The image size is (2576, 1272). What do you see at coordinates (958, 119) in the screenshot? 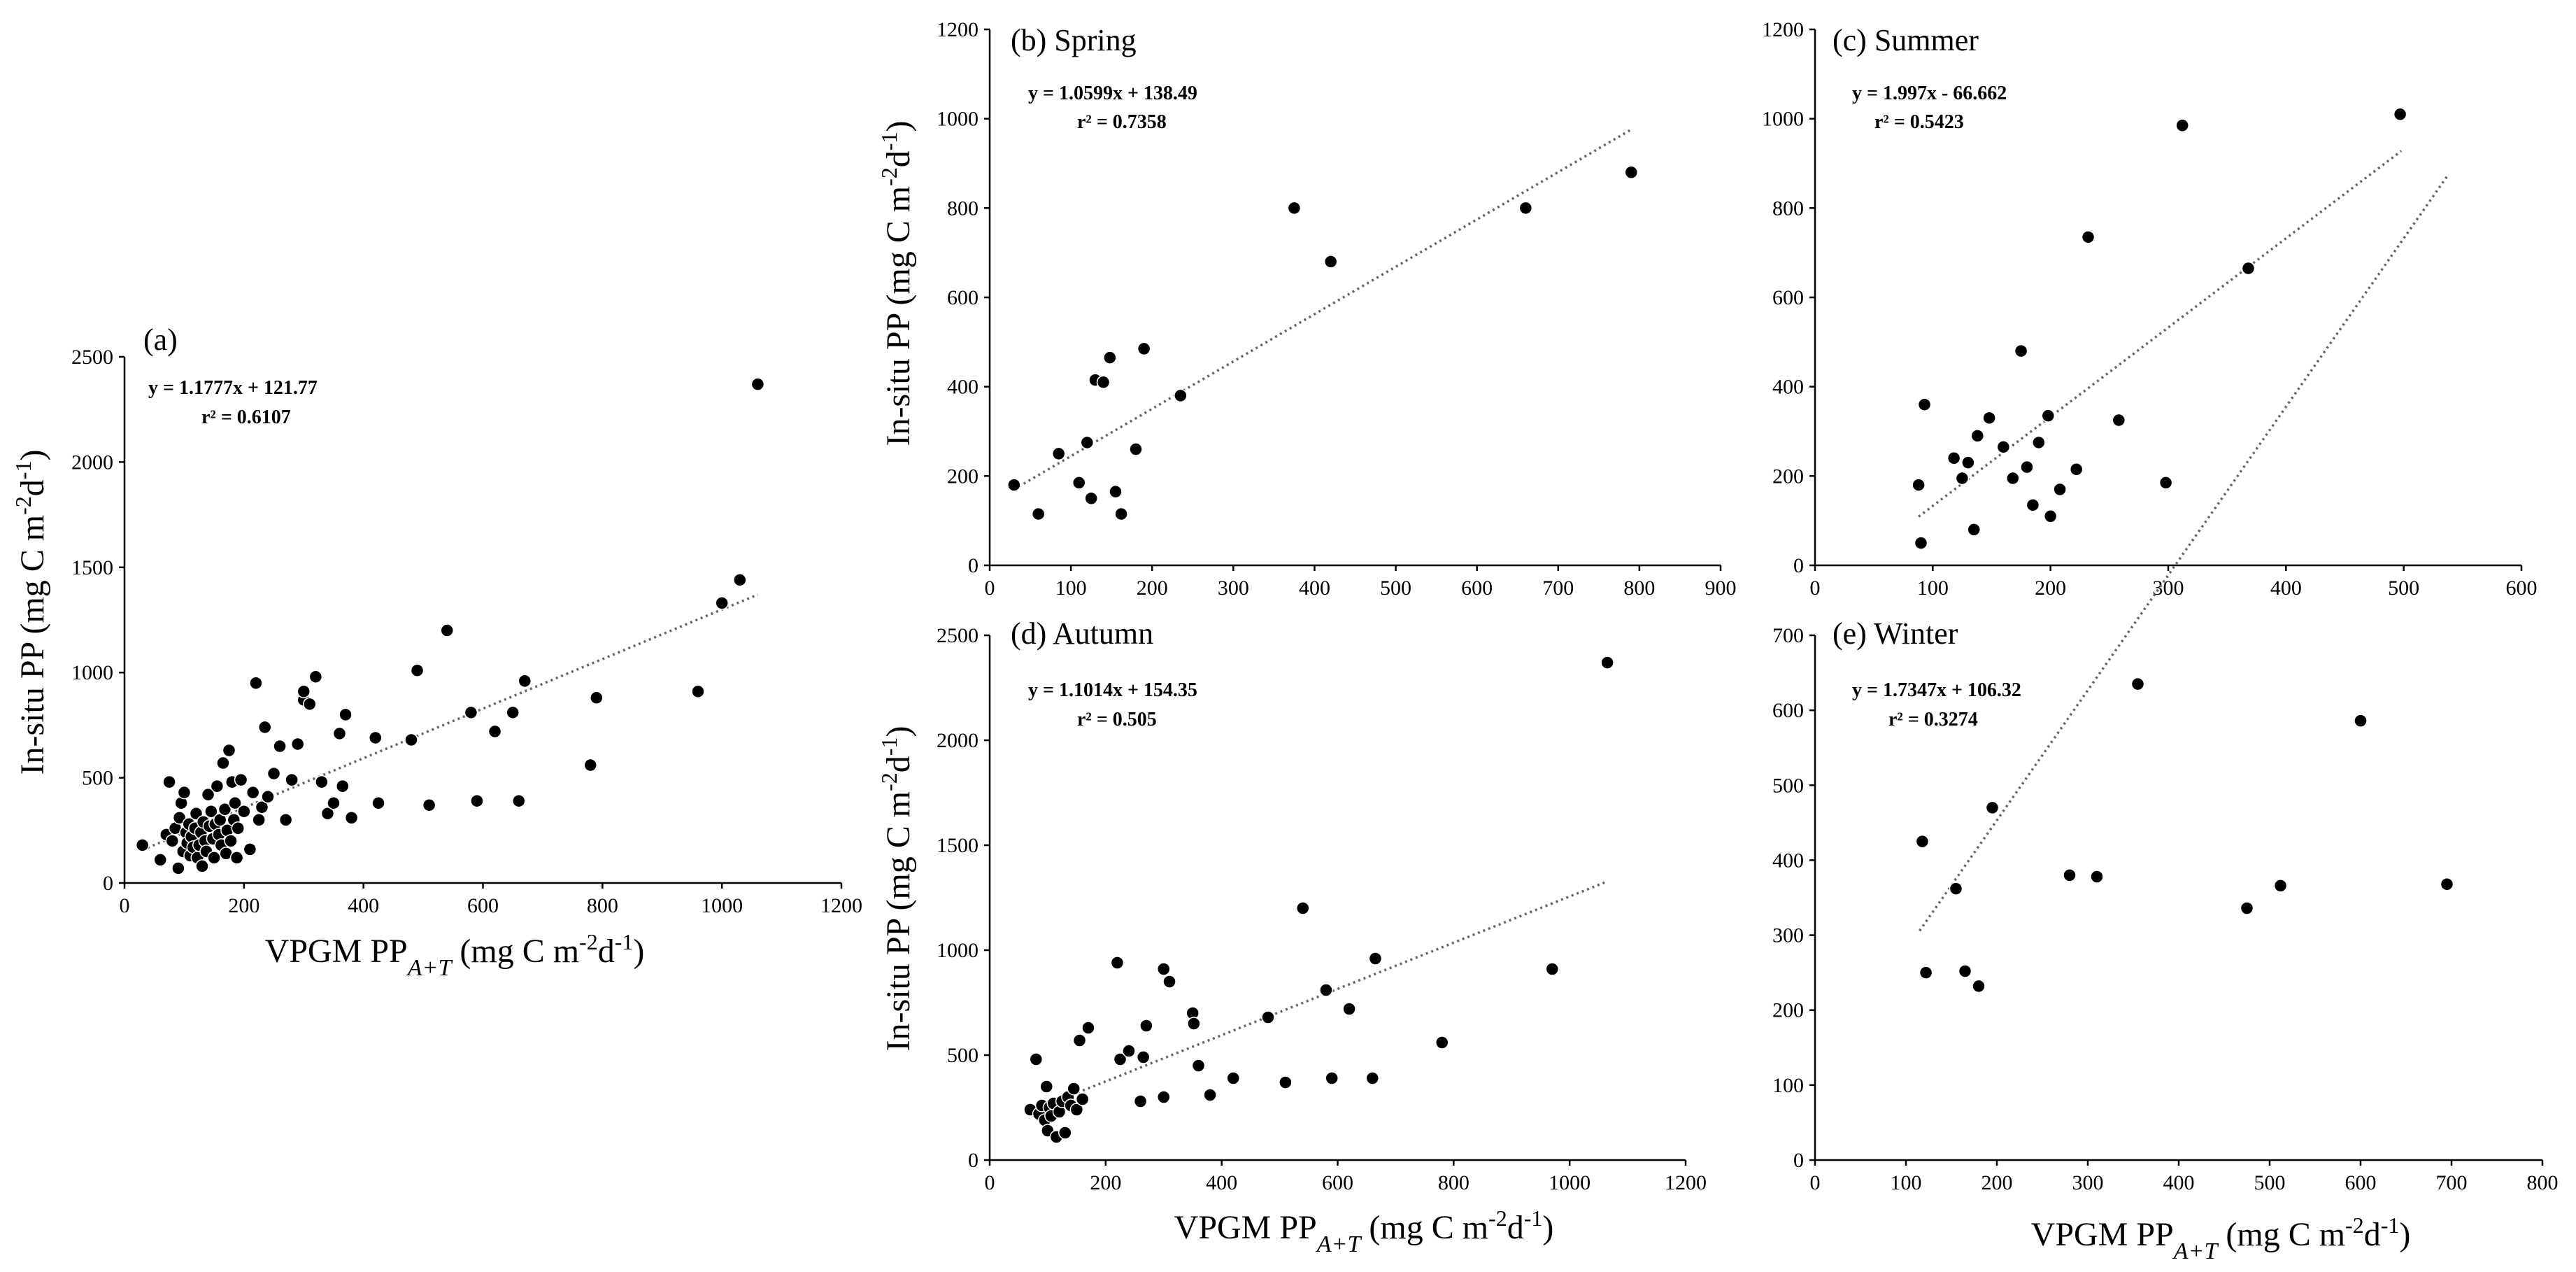
I see `y-tick-label: 1000` at bounding box center [958, 119].